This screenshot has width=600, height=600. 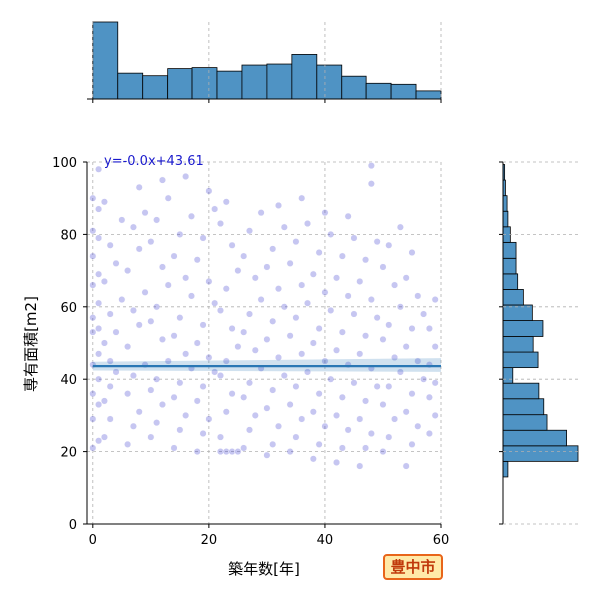 What do you see at coordinates (31, 344) in the screenshot?
I see `y-axis-title: 専有面積[m2]` at bounding box center [31, 344].